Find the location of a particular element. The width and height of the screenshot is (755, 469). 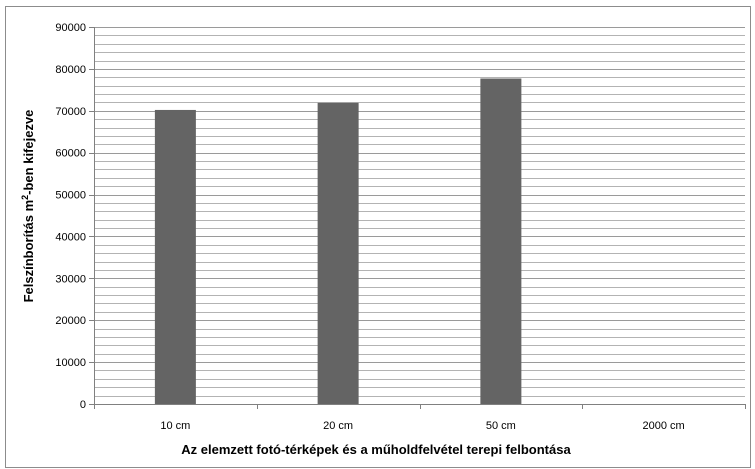

x-tick-label: 2000 cm is located at coordinates (664, 426).